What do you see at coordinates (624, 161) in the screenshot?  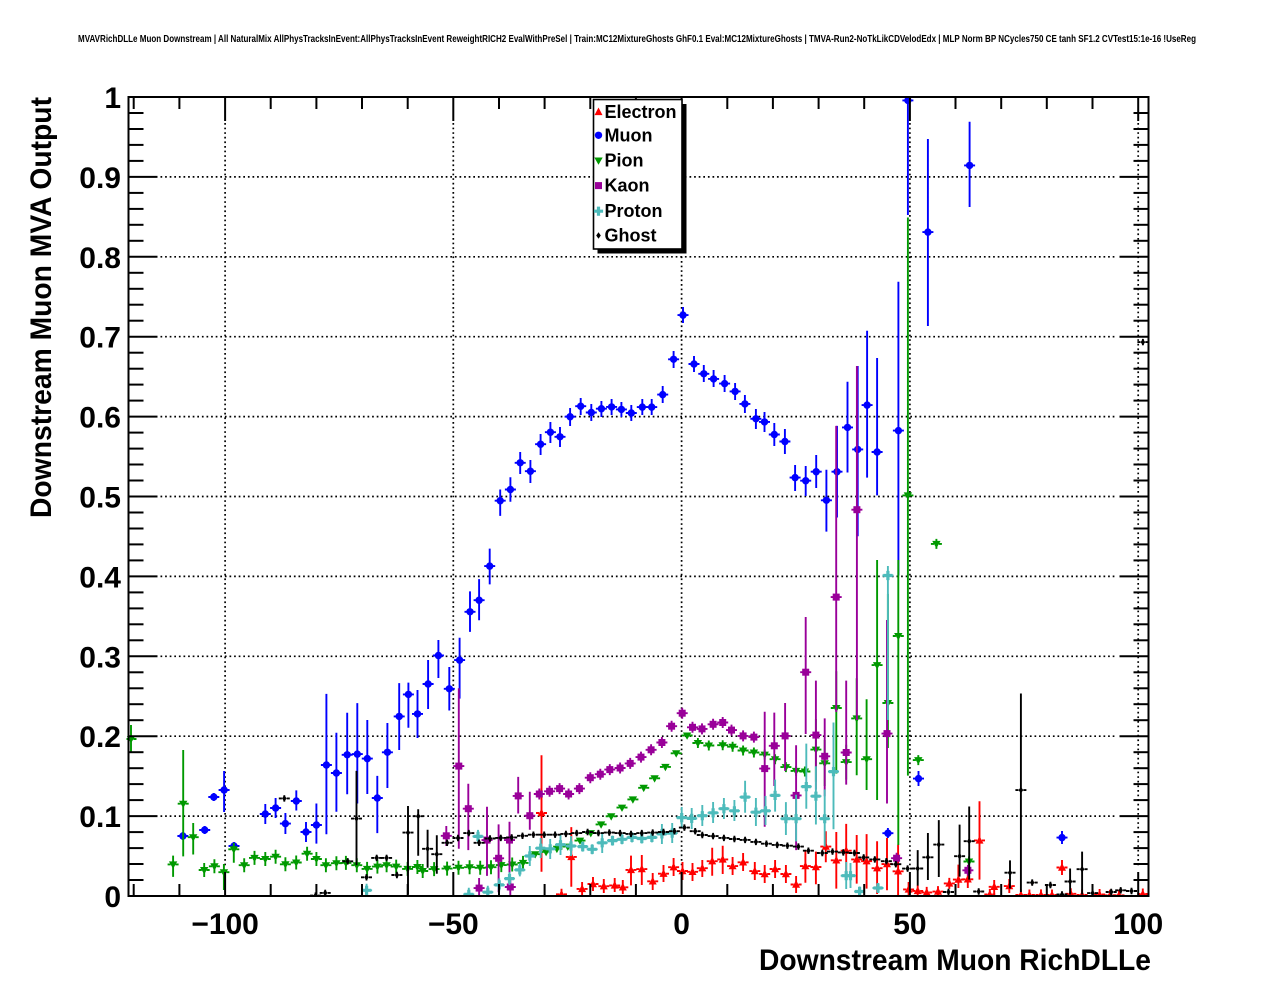 I see `svg-text: Pion` at bounding box center [624, 161].